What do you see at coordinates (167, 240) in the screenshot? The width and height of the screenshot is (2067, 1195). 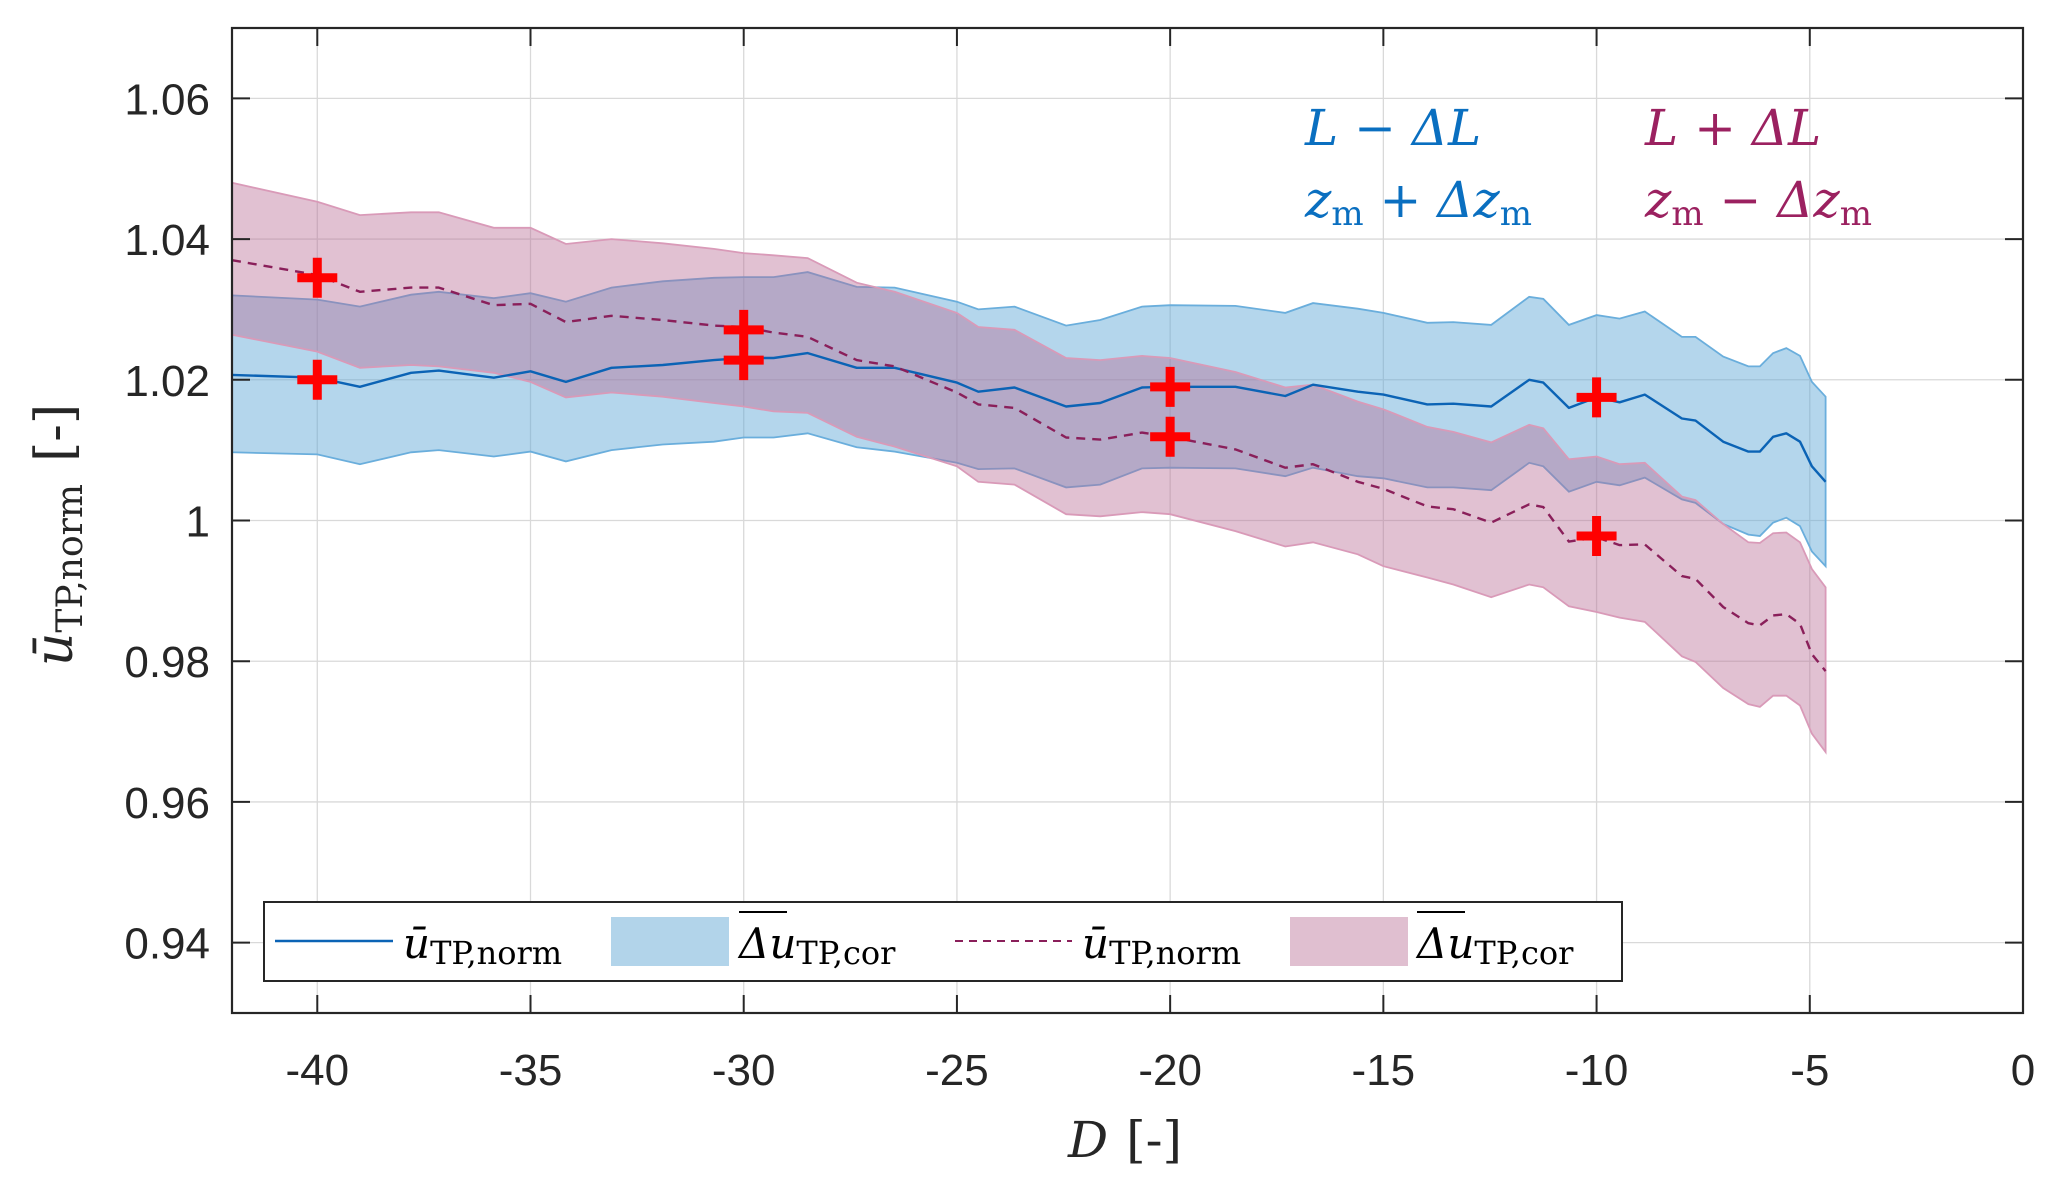 I see `y-tick-label: 1.04` at bounding box center [167, 240].